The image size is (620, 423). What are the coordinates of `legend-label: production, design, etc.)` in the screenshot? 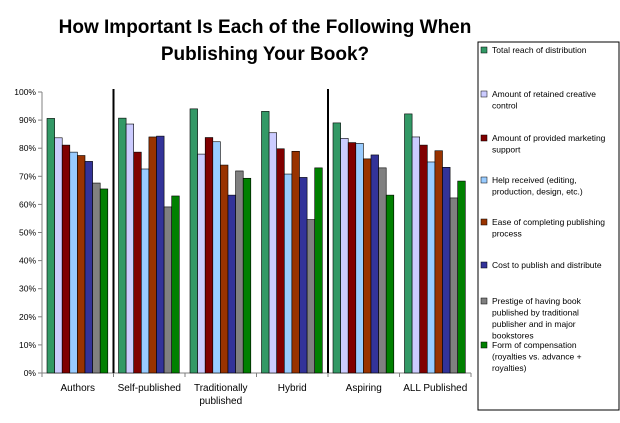 It's located at (537, 192).